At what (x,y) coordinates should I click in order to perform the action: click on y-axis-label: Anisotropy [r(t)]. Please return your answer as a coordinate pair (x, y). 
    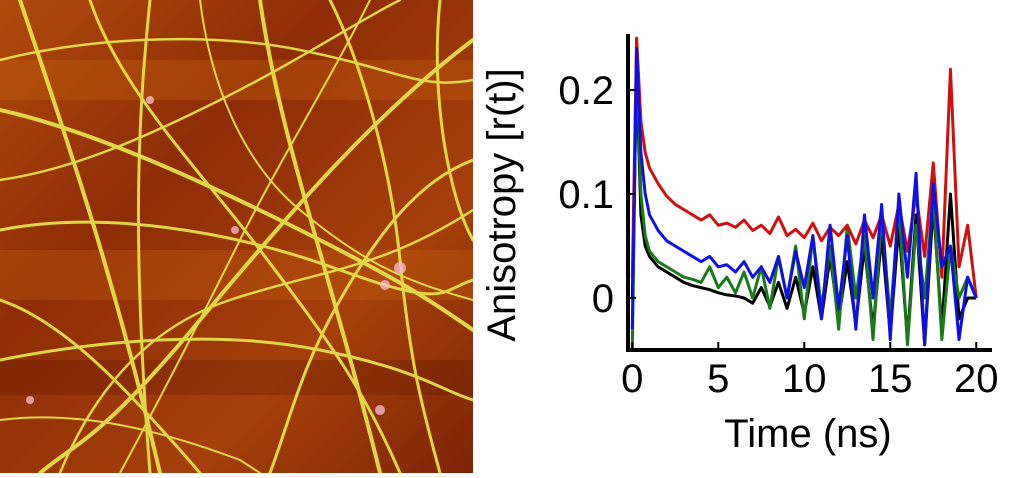
    Looking at the image, I should click on (502, 204).